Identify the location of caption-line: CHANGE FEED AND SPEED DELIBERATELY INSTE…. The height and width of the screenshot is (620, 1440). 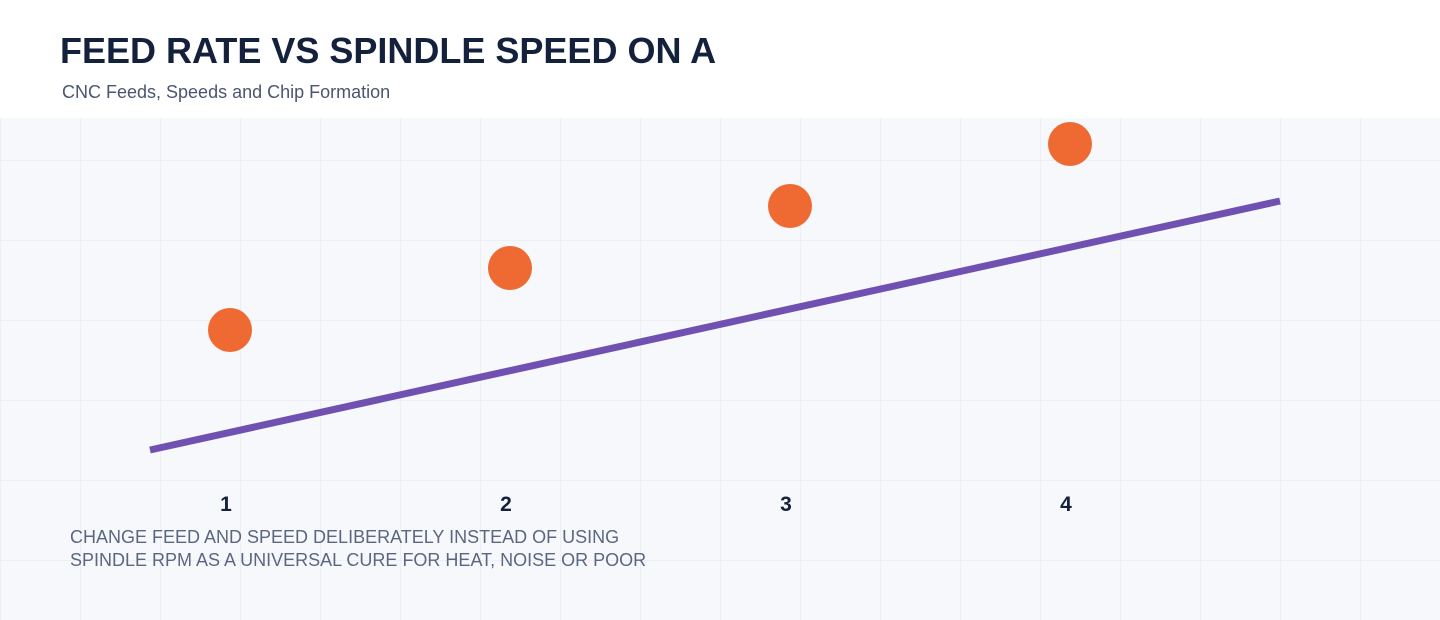
(344, 537).